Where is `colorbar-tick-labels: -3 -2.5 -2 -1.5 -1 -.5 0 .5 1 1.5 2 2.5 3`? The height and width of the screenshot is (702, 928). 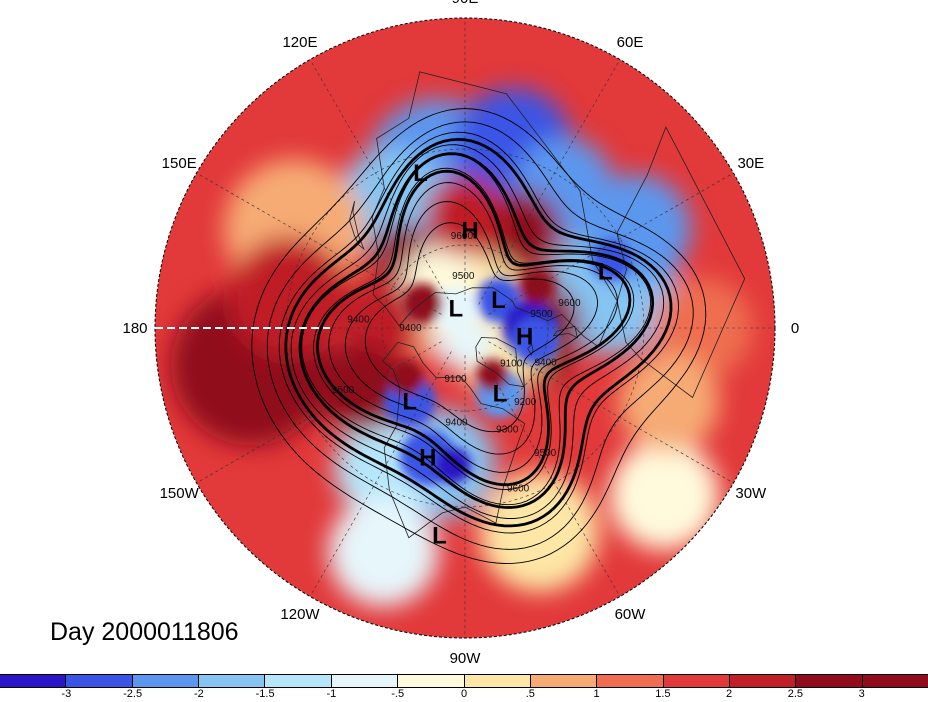
colorbar-tick-labels: -3 -2.5 -2 -1.5 -1 -.5 0 .5 1 1.5 2 2.5 3 is located at coordinates (464, 695).